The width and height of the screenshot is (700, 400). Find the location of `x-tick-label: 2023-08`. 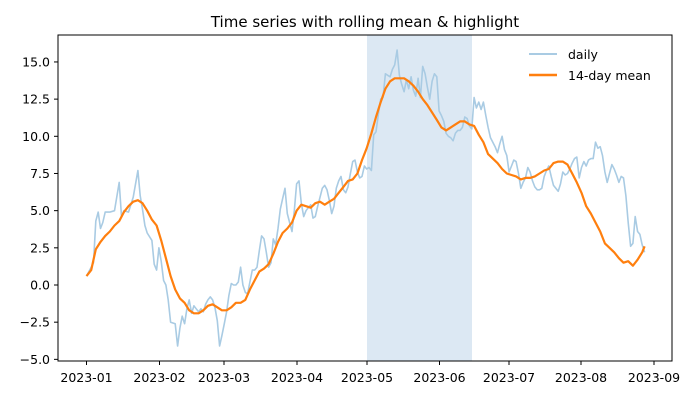

x-tick-label: 2023-08 is located at coordinates (581, 377).